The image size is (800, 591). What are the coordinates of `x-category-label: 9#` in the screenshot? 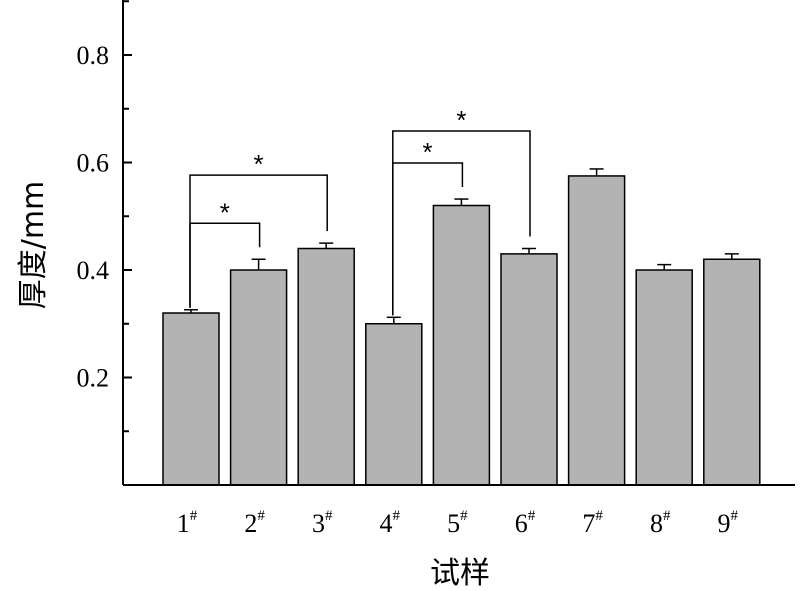 It's located at (728, 523).